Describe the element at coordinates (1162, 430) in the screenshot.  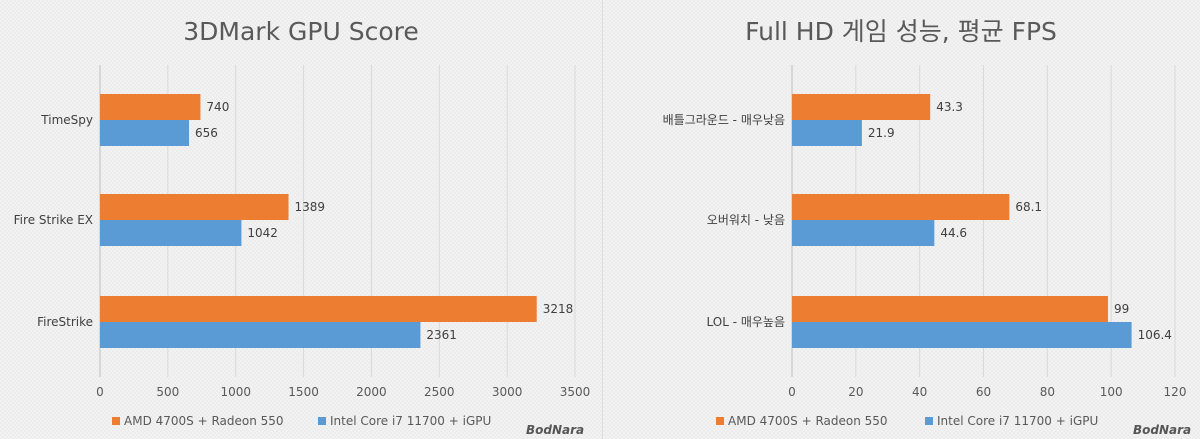
I see `right-watermark: BodNara` at that location.